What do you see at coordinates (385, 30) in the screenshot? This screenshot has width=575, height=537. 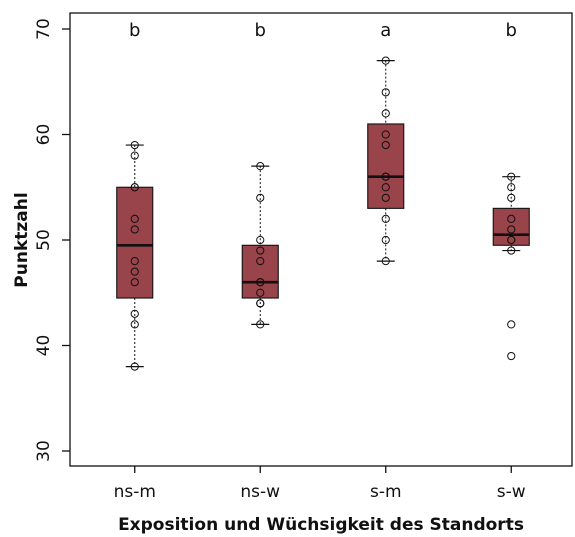 I see `significance-letter: a` at bounding box center [385, 30].